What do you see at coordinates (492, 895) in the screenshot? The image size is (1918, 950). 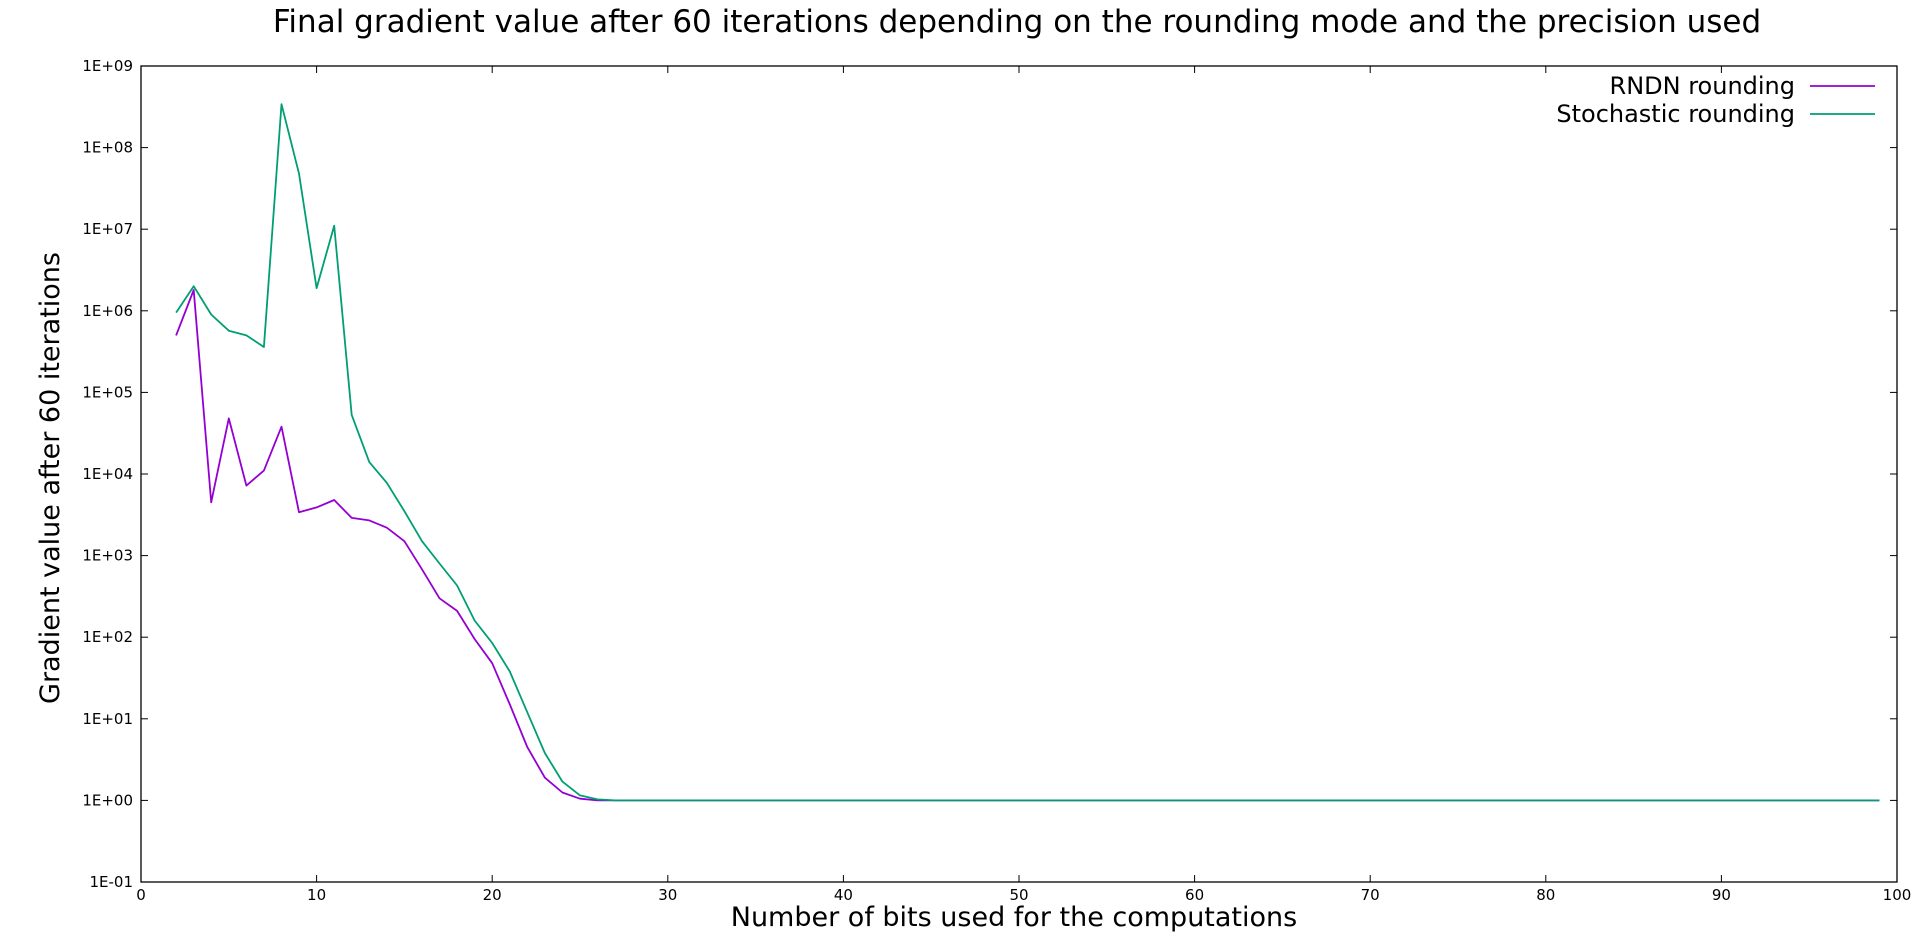 I see `x-tick-label: 20` at bounding box center [492, 895].